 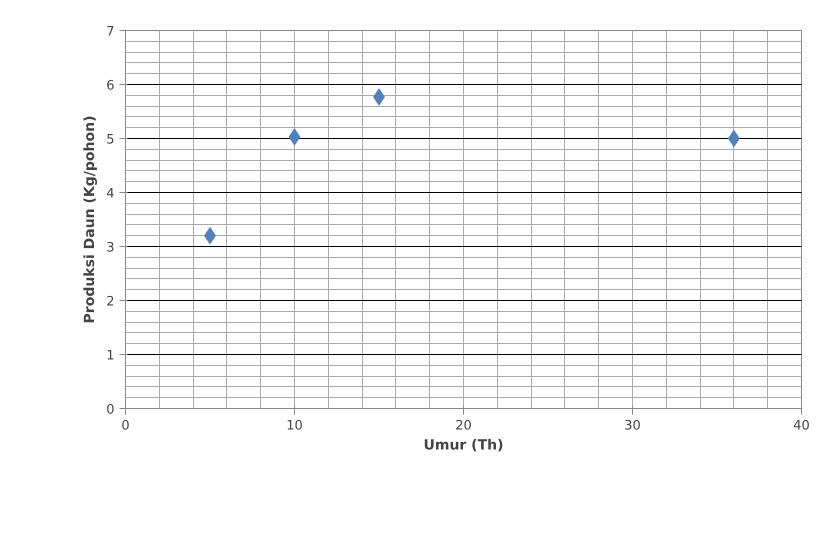 I want to click on y-axis-title: Produksi Daun (Kg/pohon), so click(x=90, y=220).